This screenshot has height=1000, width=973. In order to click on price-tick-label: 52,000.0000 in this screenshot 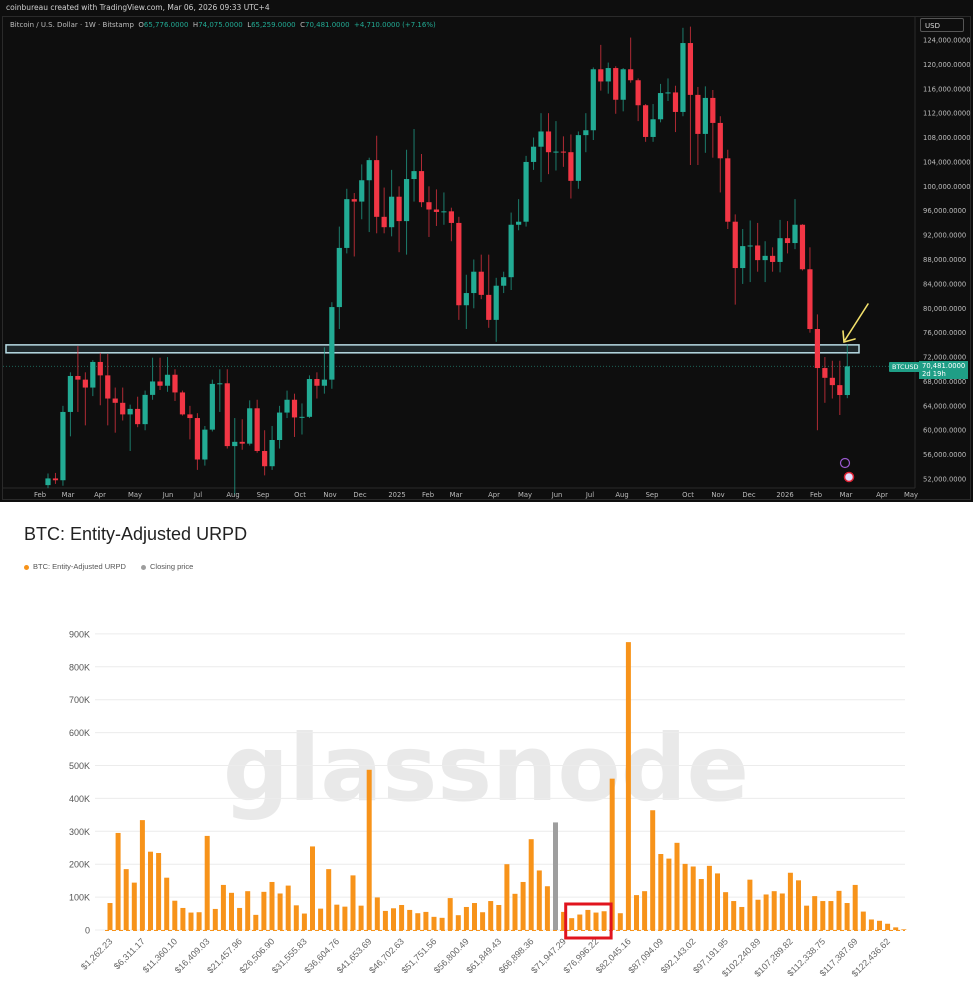, I will do `click(944, 480)`.